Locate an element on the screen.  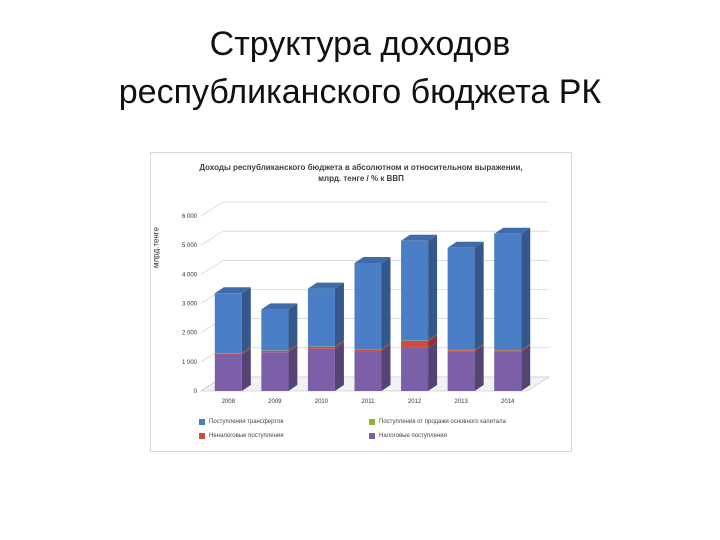
legend-label: Налоговые поступления is located at coordinates (413, 436).